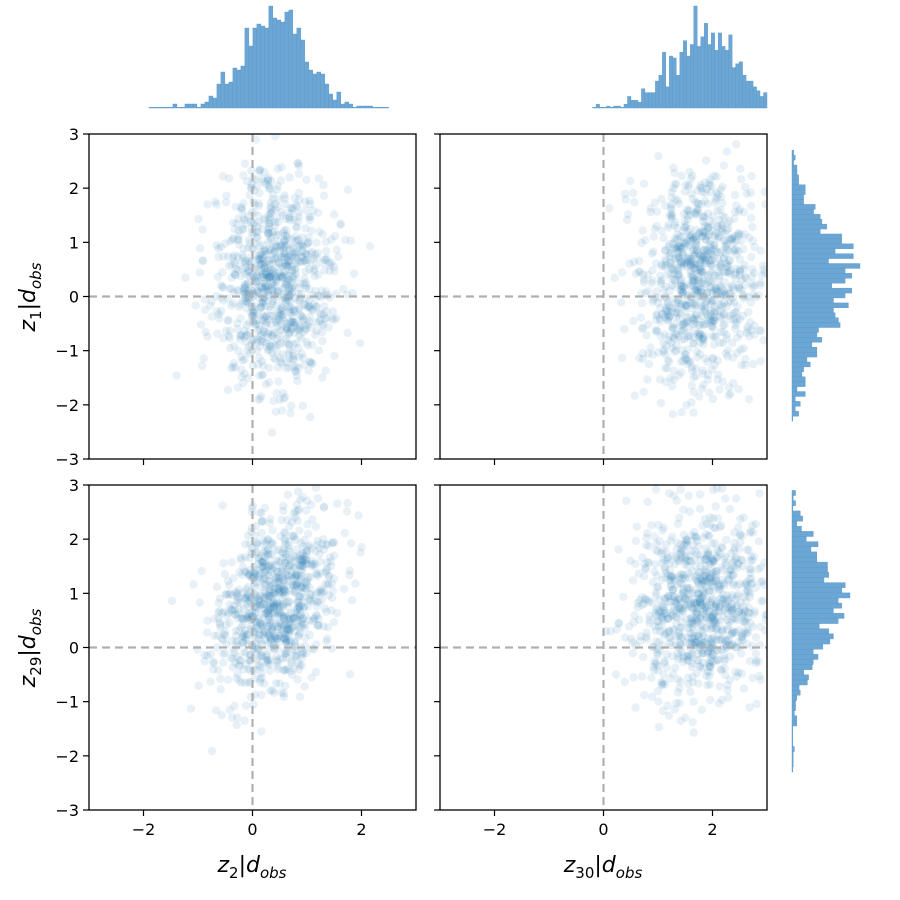 The image size is (900, 900). What do you see at coordinates (67, 459) in the screenshot?
I see `y-tick-label: −3` at bounding box center [67, 459].